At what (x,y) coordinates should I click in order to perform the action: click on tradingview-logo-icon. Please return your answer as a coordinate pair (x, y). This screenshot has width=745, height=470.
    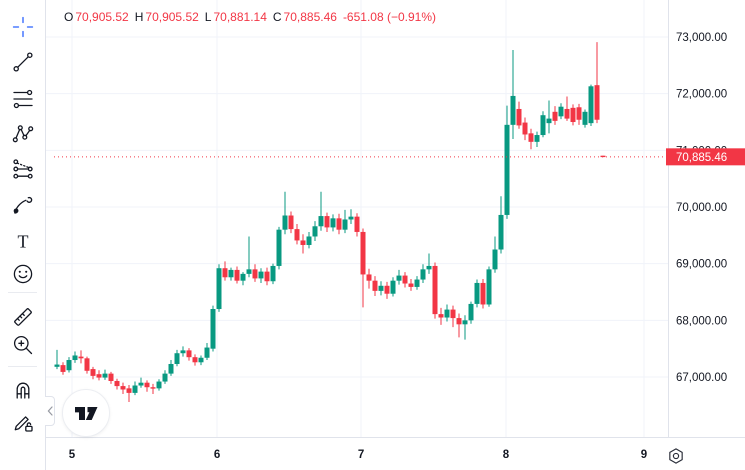
    Looking at the image, I should click on (86, 413).